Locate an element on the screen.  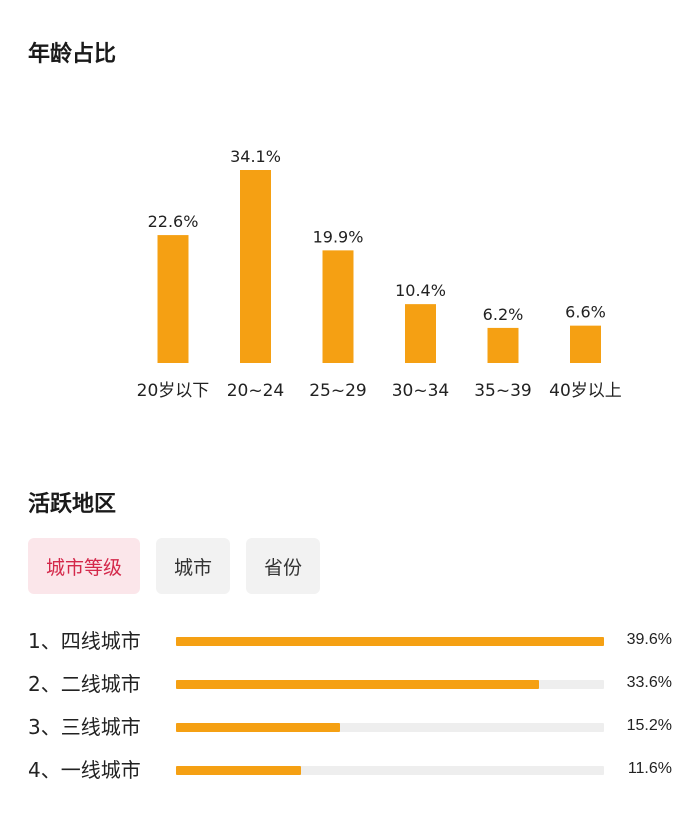
tick-label-4: 35~39 is located at coordinates (503, 391).